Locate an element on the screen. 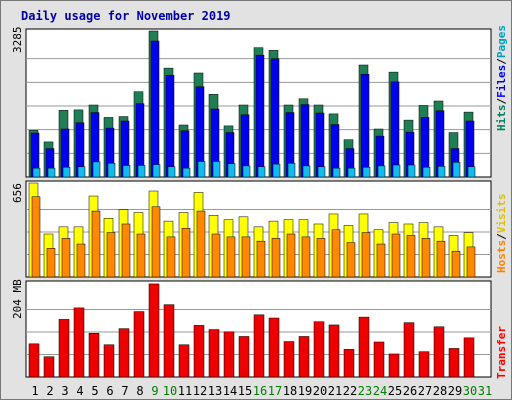  legend-segment: Transfer is located at coordinates (501, 352).